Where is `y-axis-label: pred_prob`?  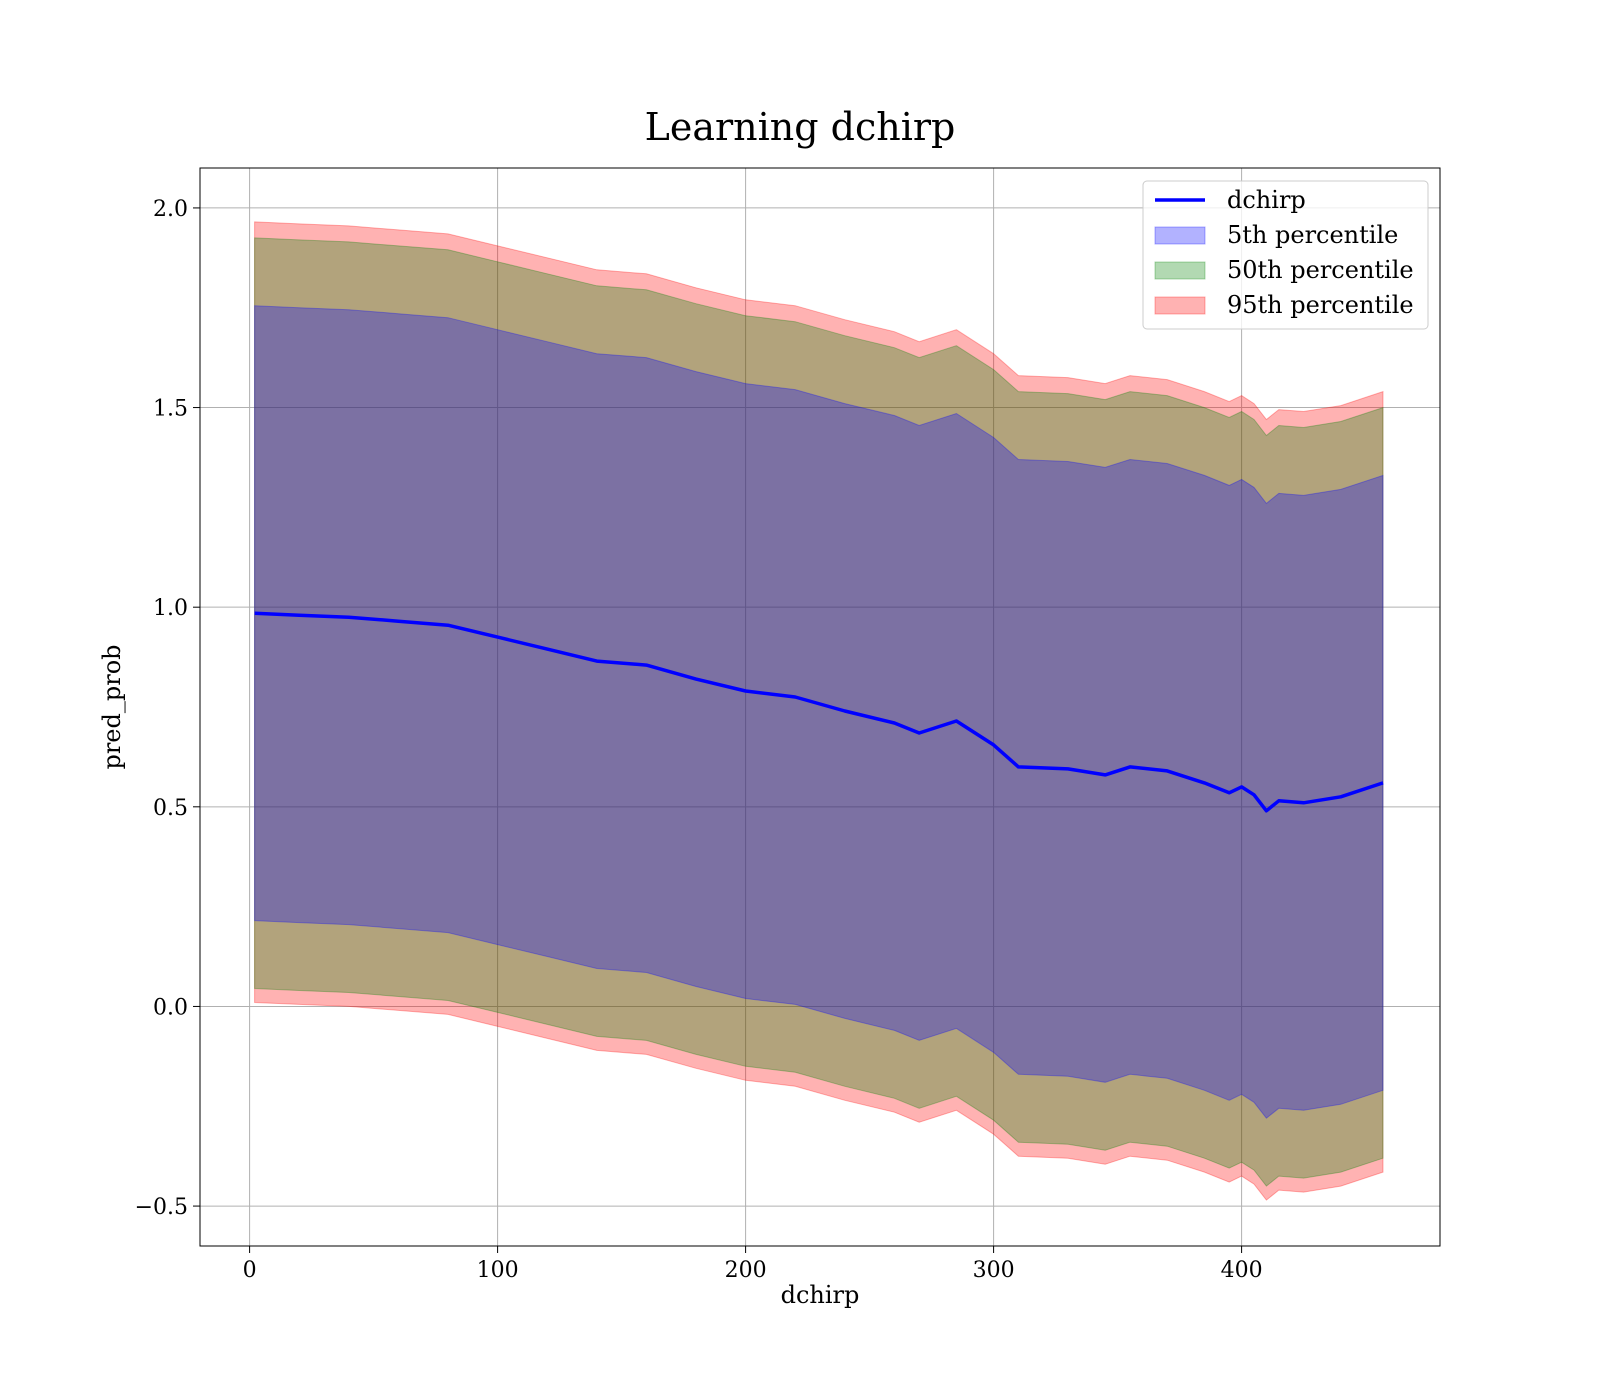 y-axis-label: pred_prob is located at coordinates (112, 706).